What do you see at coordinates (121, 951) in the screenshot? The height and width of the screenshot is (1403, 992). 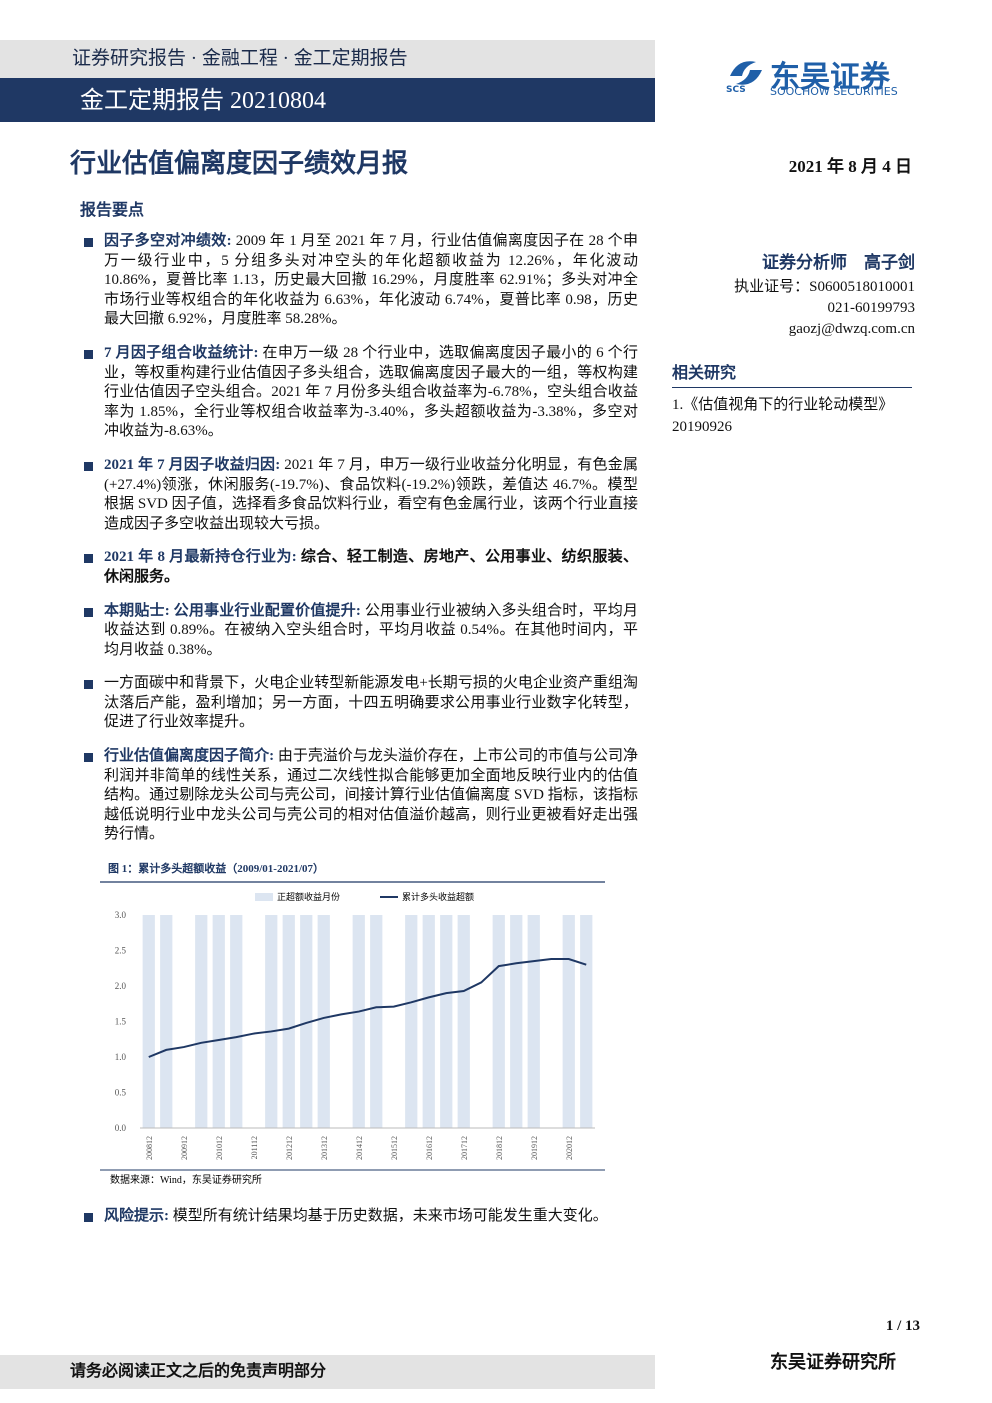 I see `y-tick-label: 2.5` at bounding box center [121, 951].